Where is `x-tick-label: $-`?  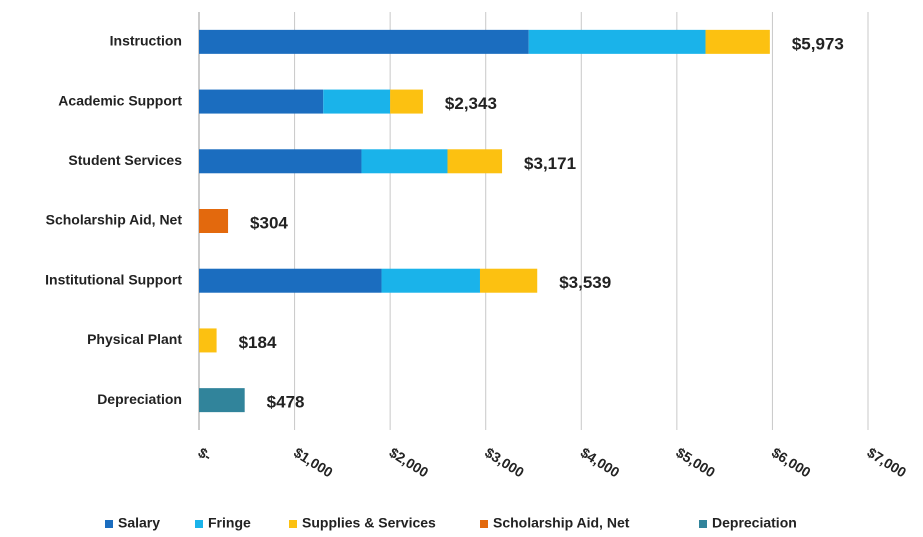 x-tick-label: $- is located at coordinates (204, 454).